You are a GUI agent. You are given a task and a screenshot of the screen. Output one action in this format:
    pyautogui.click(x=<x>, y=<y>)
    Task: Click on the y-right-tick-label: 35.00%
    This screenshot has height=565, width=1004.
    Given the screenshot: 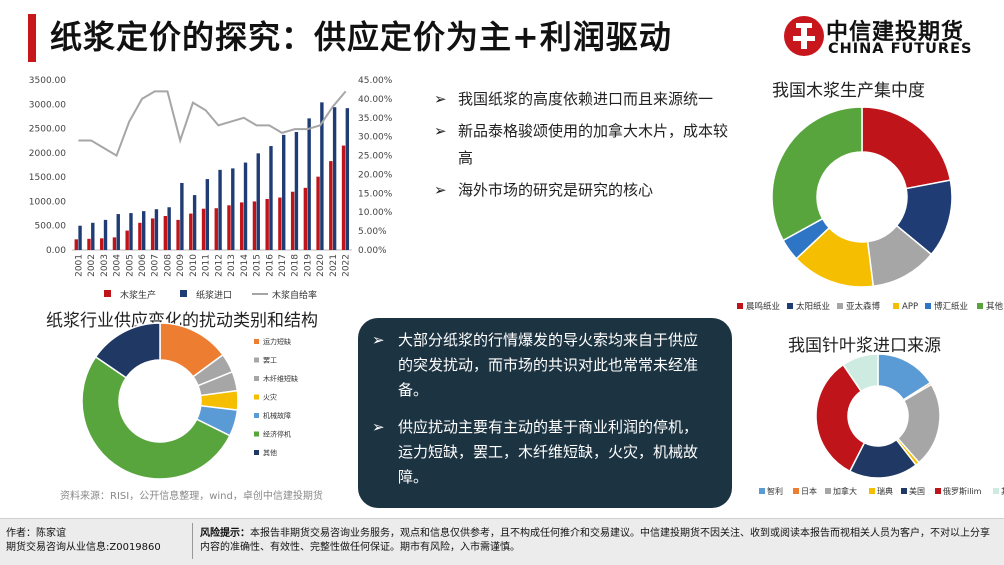 What is the action you would take?
    pyautogui.click(x=375, y=119)
    